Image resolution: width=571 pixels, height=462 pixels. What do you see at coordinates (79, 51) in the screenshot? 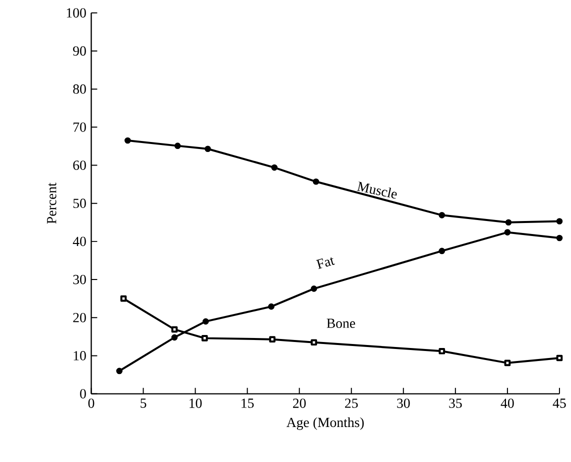
I see `y-tick-label: 90` at bounding box center [79, 51].